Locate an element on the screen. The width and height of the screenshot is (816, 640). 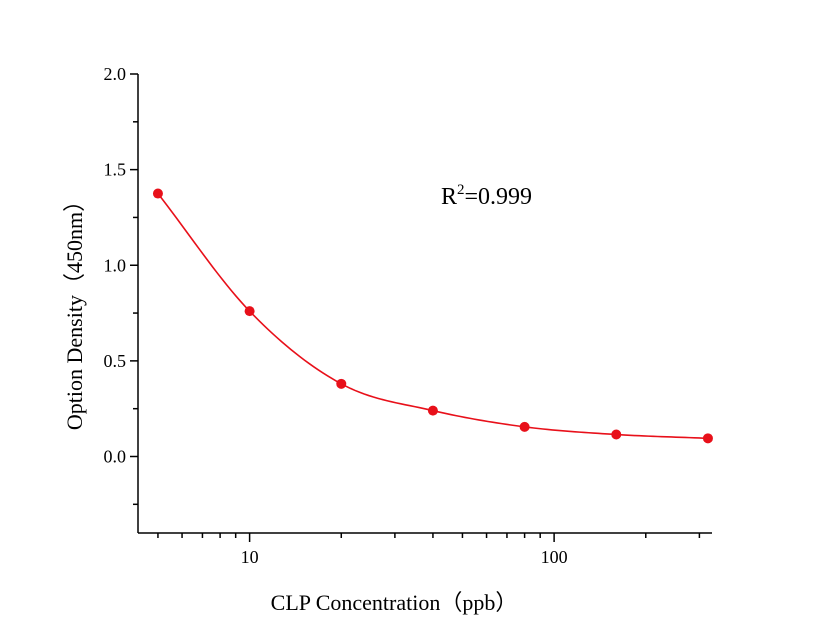
r-squared-value: =0.999 is located at coordinates (499, 197).